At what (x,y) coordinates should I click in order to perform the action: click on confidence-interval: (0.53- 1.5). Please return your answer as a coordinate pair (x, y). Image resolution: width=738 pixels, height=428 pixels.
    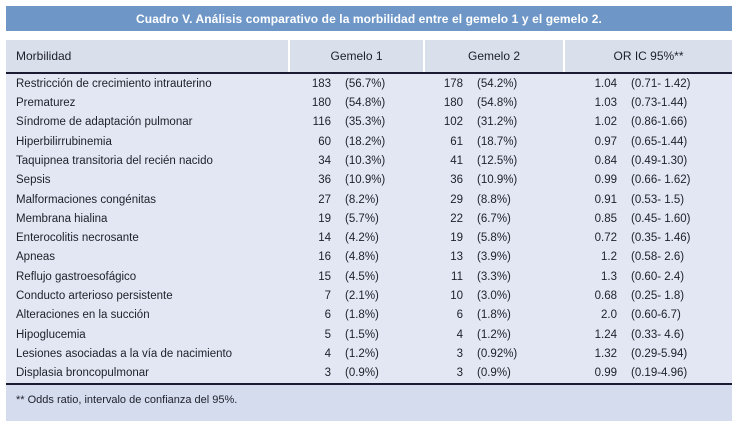
    Looking at the image, I should click on (658, 199).